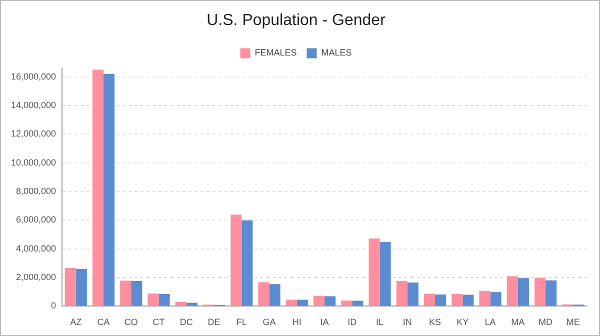 The height and width of the screenshot is (336, 600). What do you see at coordinates (380, 322) in the screenshot?
I see `x-tick-label: IL` at bounding box center [380, 322].